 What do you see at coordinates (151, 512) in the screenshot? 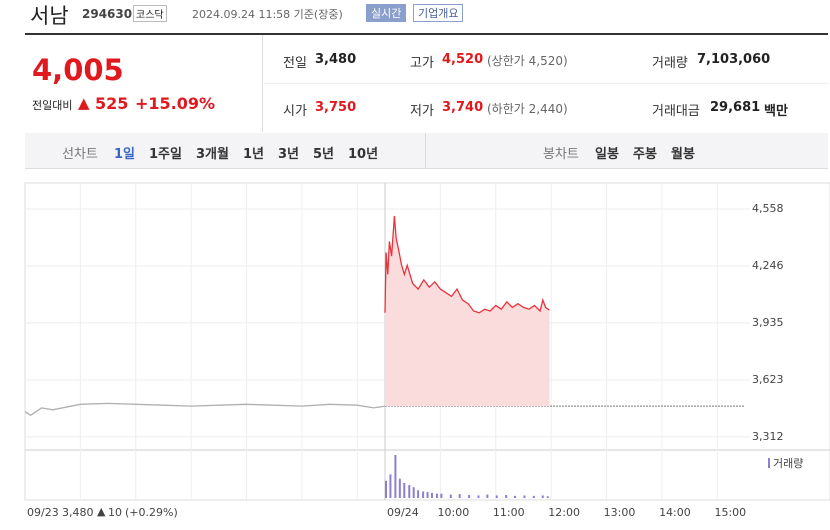
I see `prev-change-pct: (+0.29%)` at bounding box center [151, 512].